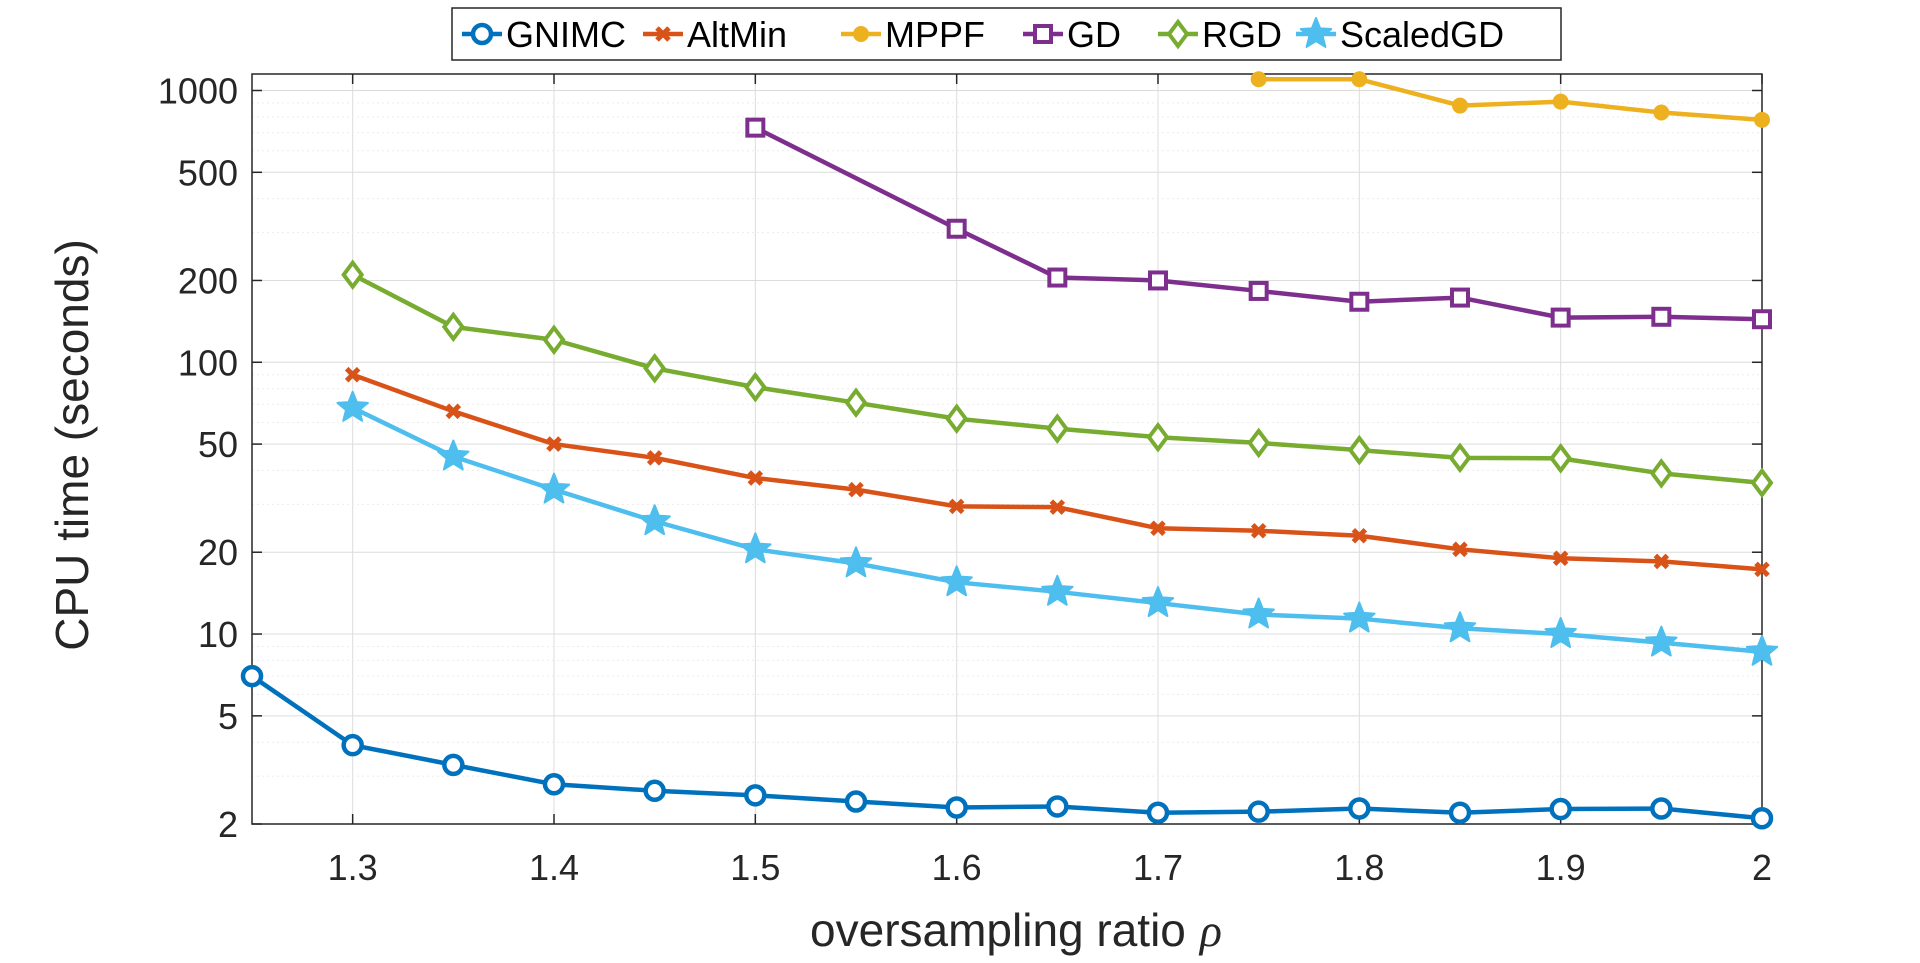 This screenshot has height=963, width=1920. I want to click on legend: GNIMC AltMin MPPF GD RGD ScaledGD, so click(1006, 34).